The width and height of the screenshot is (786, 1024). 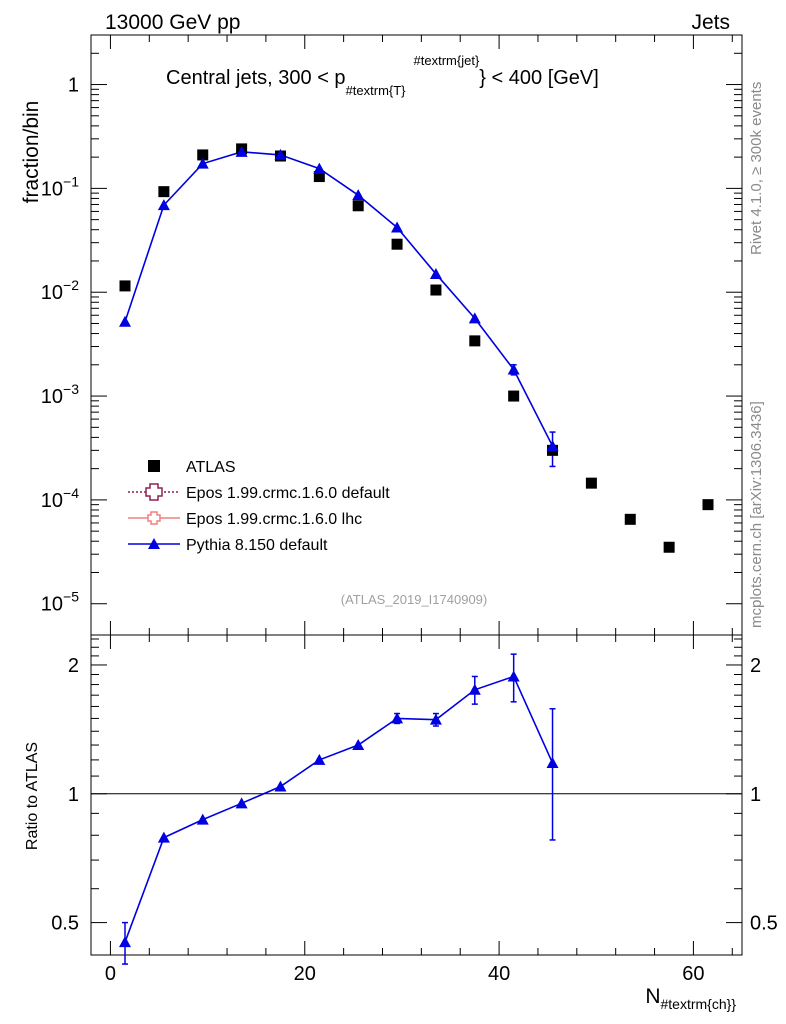 I want to click on x-axis-label-main: N, so click(x=652, y=996).